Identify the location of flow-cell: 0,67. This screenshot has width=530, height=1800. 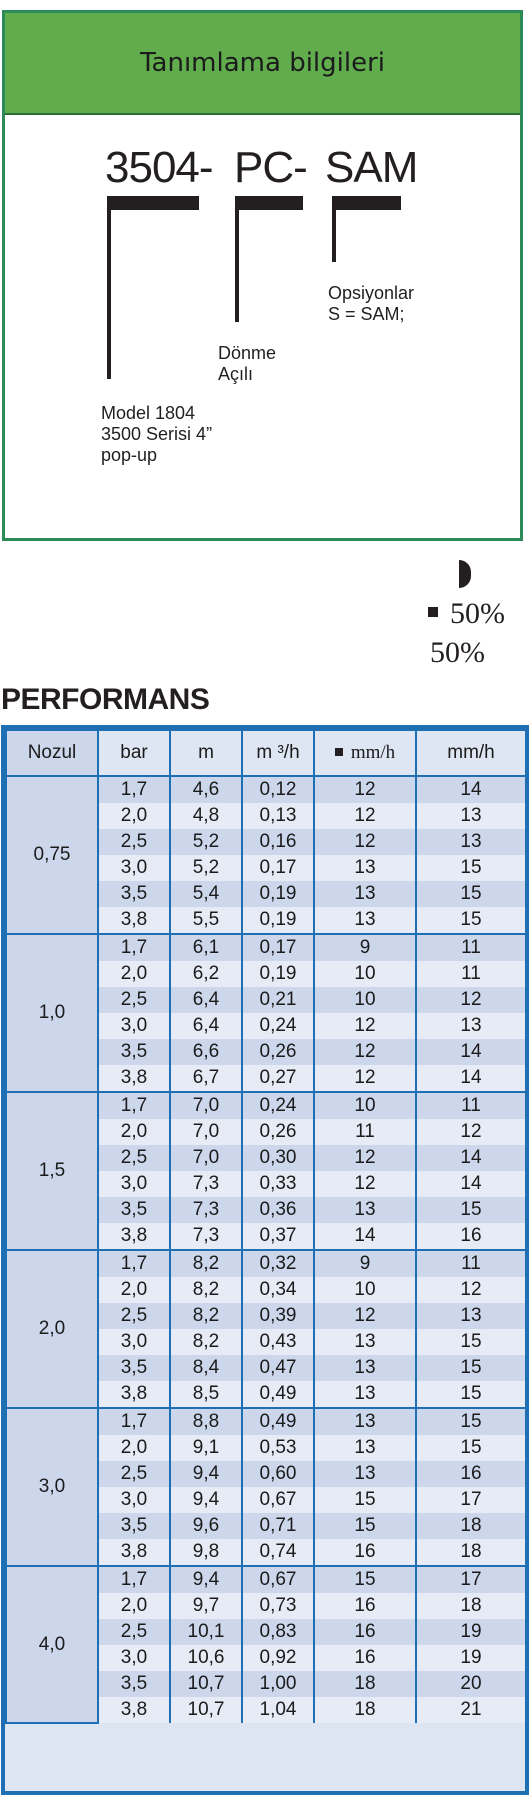
(278, 1500).